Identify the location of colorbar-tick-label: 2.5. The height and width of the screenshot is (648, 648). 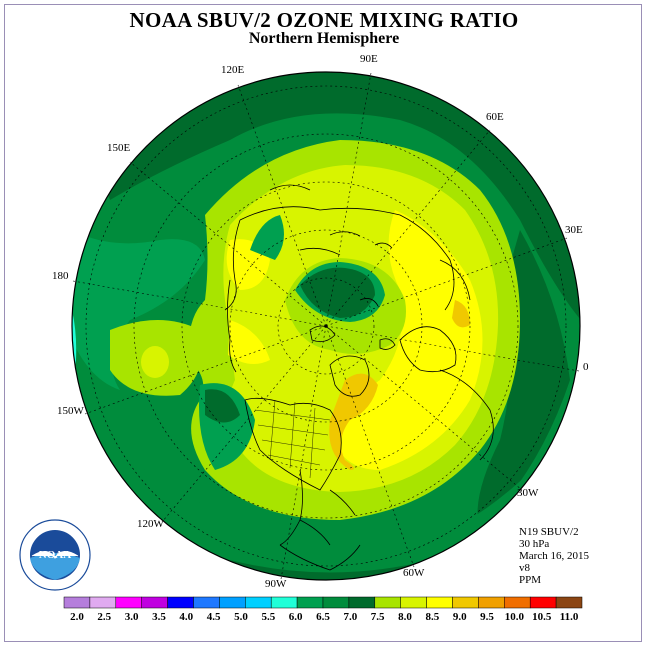
(104, 617).